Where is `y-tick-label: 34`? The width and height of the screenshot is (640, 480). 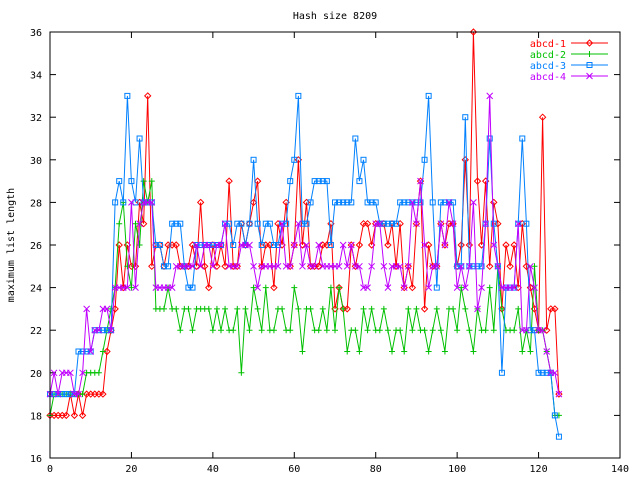 y-tick-label: 34 is located at coordinates (36, 76).